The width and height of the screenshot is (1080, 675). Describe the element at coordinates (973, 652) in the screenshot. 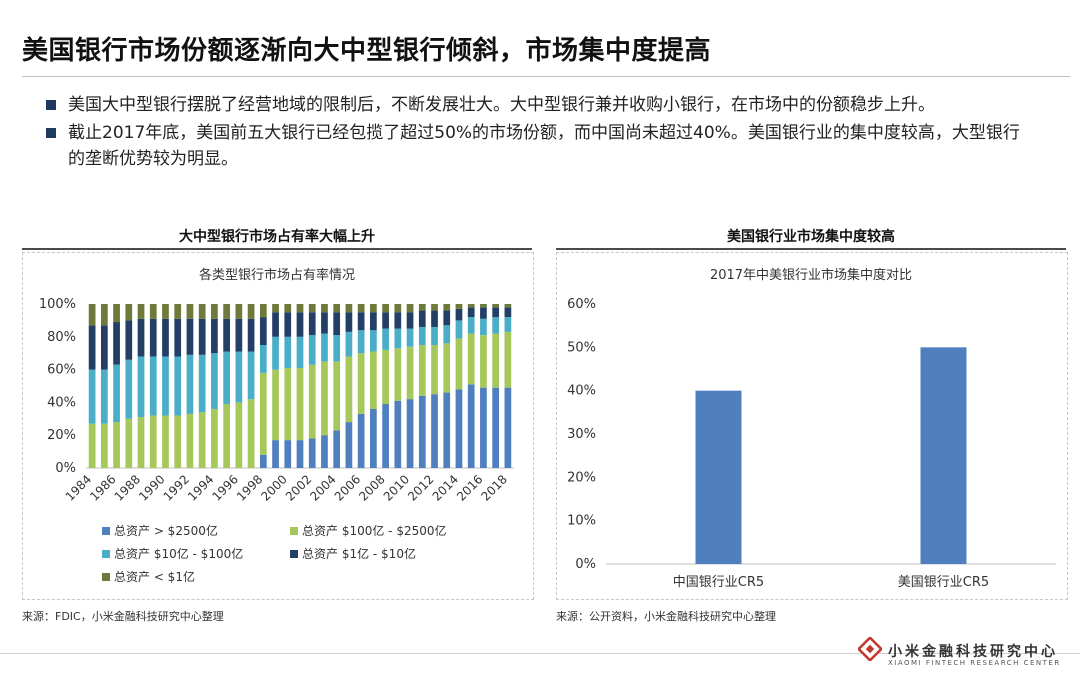

I see `brand-name-cn: 小米金融科技研究中心` at that location.